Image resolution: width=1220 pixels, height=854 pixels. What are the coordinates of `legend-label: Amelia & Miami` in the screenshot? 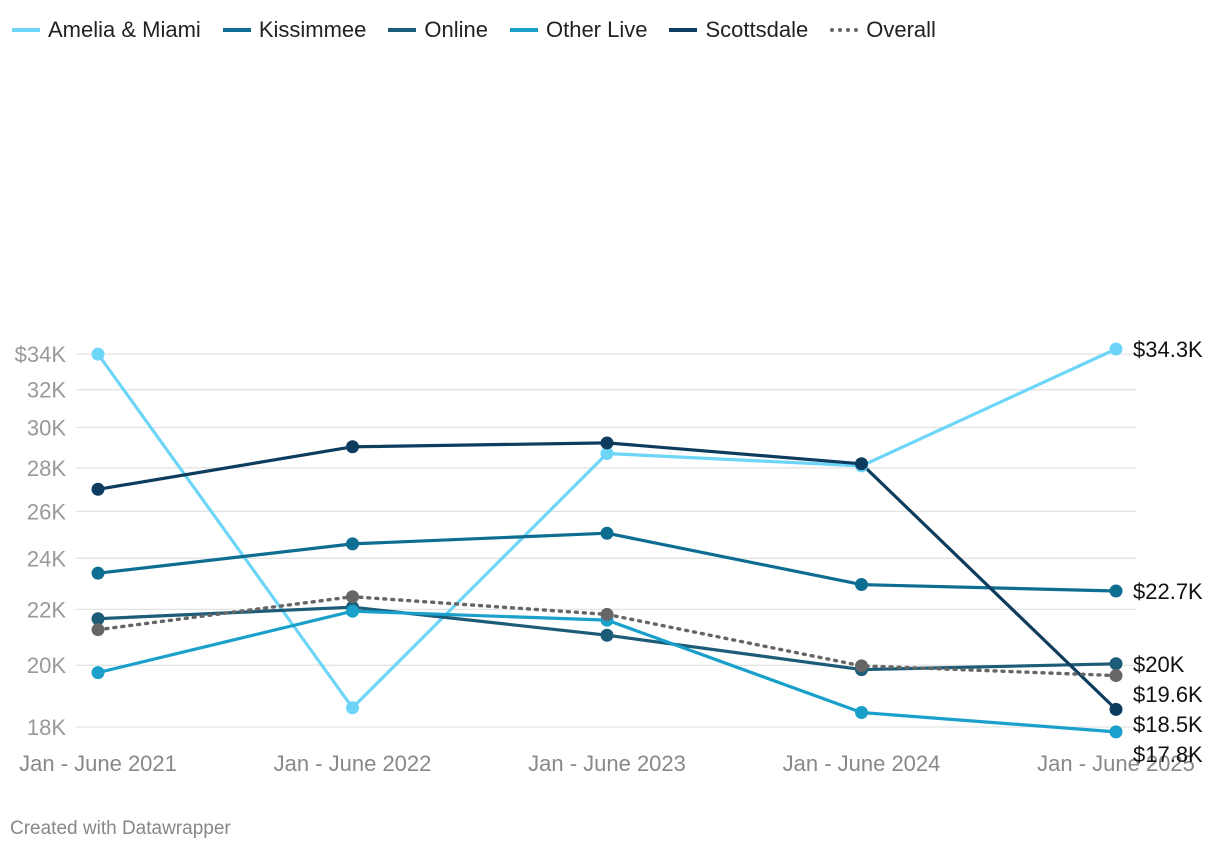 It's located at (124, 29).